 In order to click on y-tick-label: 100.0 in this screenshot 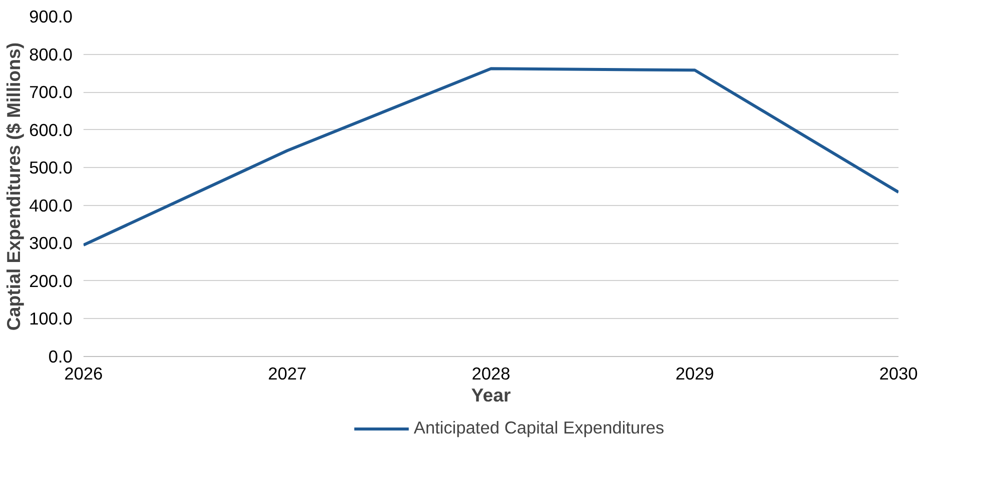, I will do `click(51, 318)`.